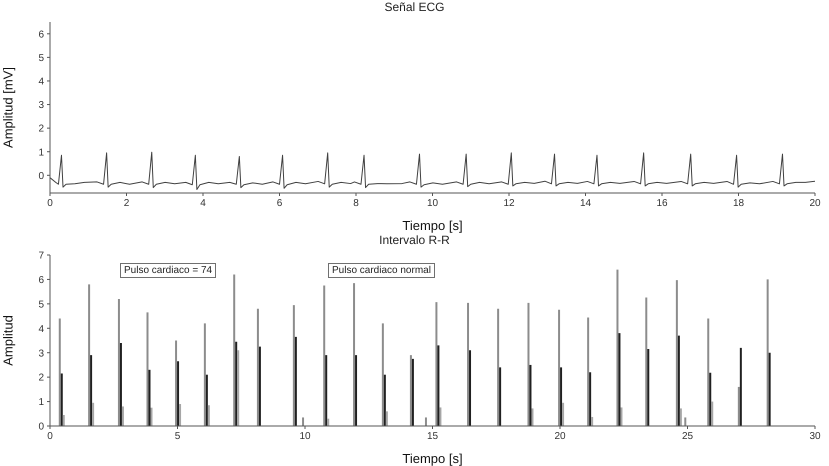 Image resolution: width=829 pixels, height=466 pixels. I want to click on annotation: Pulso cardiaco normal, so click(381, 270).